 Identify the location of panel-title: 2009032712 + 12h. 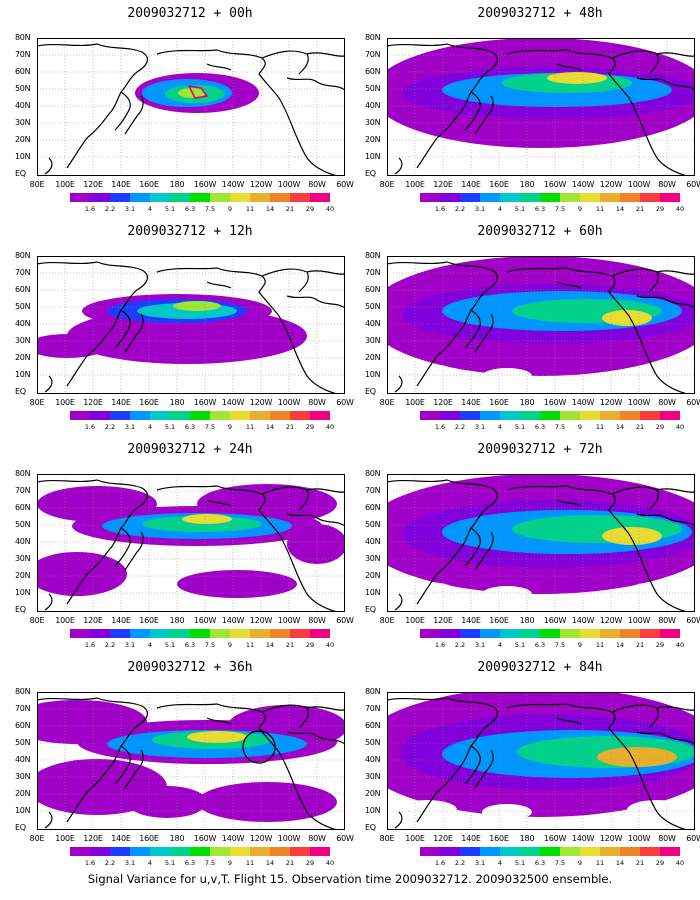
(190, 231).